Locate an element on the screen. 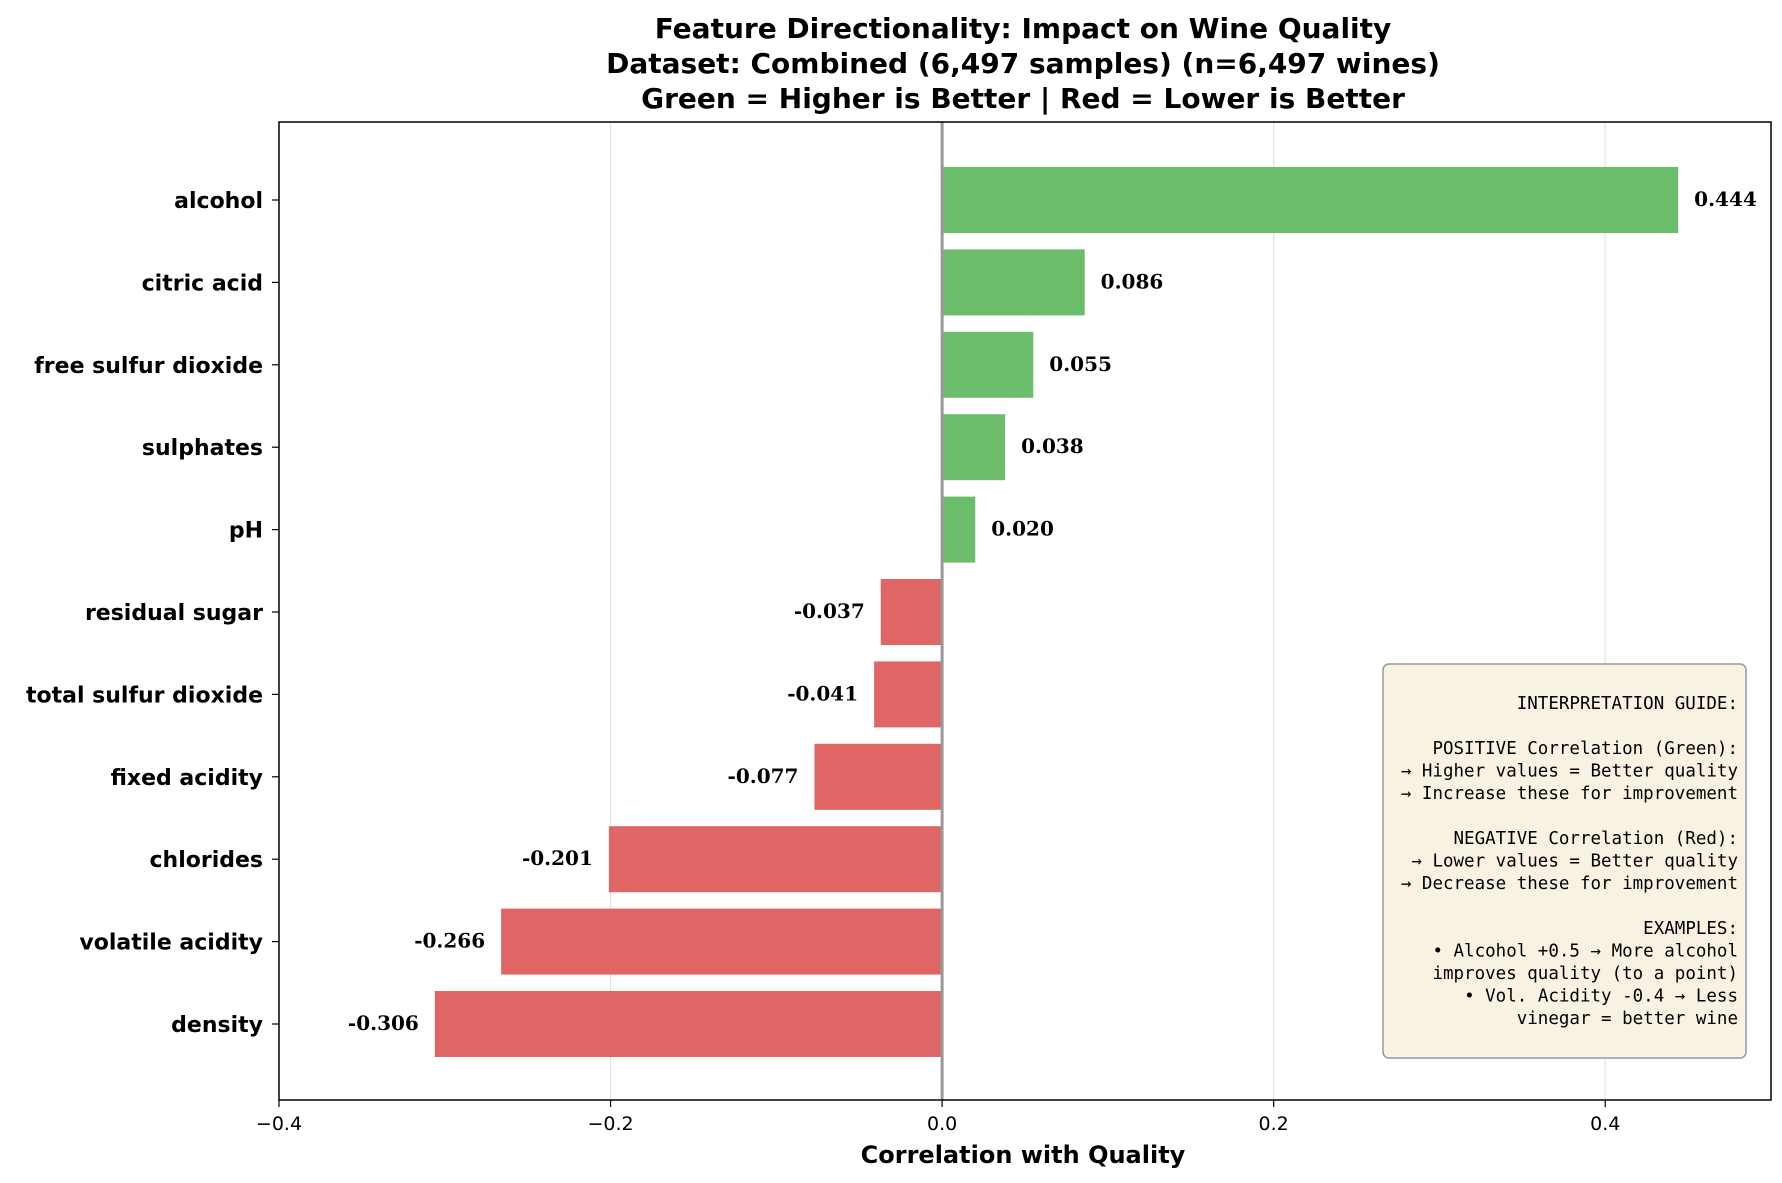 Image resolution: width=1782 pixels, height=1183 pixels. value-label: 0.020 is located at coordinates (1022, 529).